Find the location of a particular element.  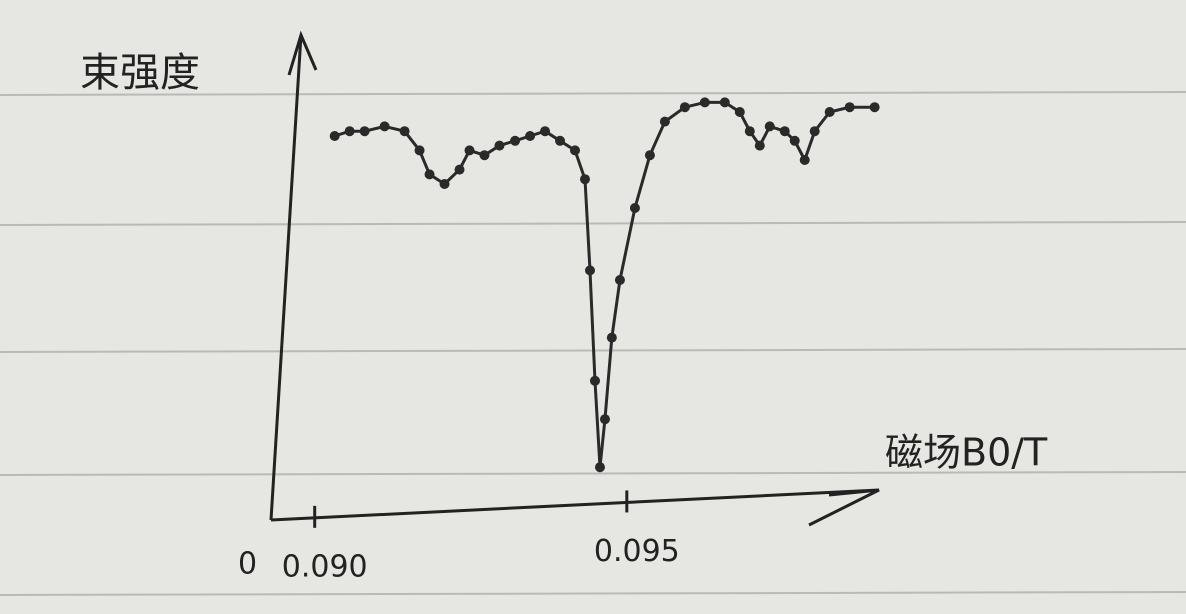

origin-label: 0 is located at coordinates (247, 564).